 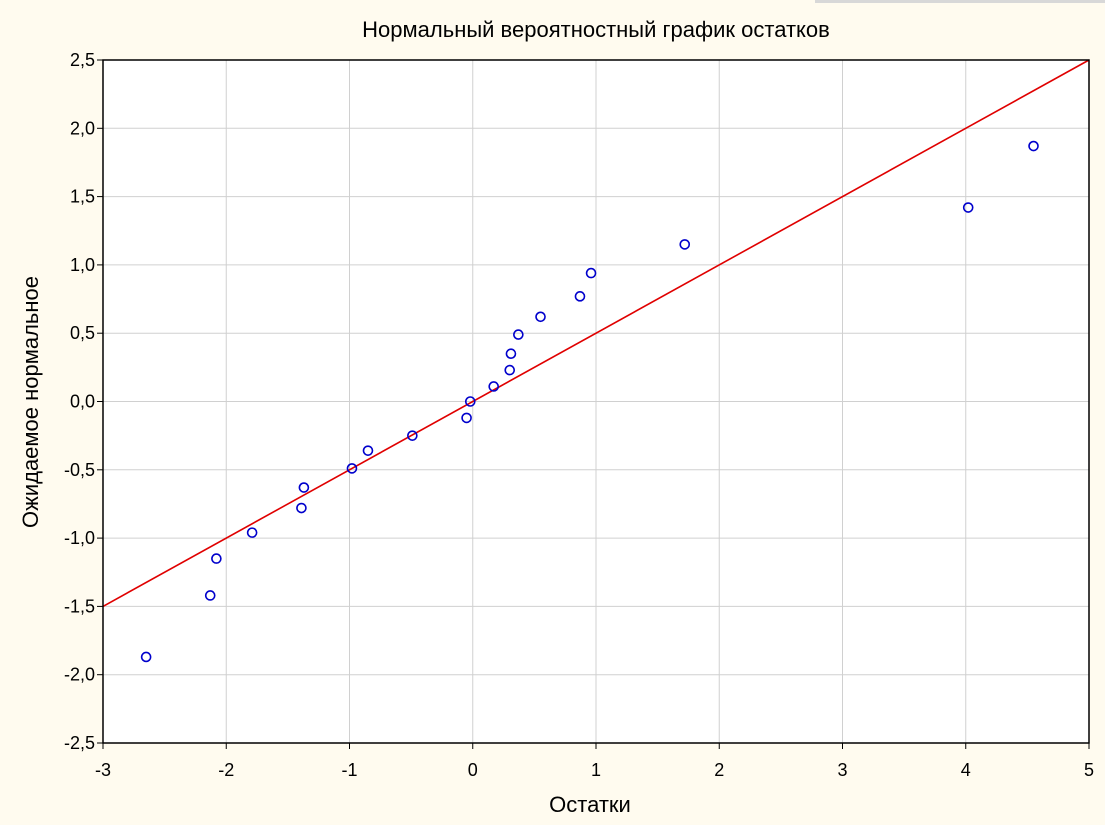 What do you see at coordinates (79, 675) in the screenshot?
I see `y-tick-label: -2,0` at bounding box center [79, 675].